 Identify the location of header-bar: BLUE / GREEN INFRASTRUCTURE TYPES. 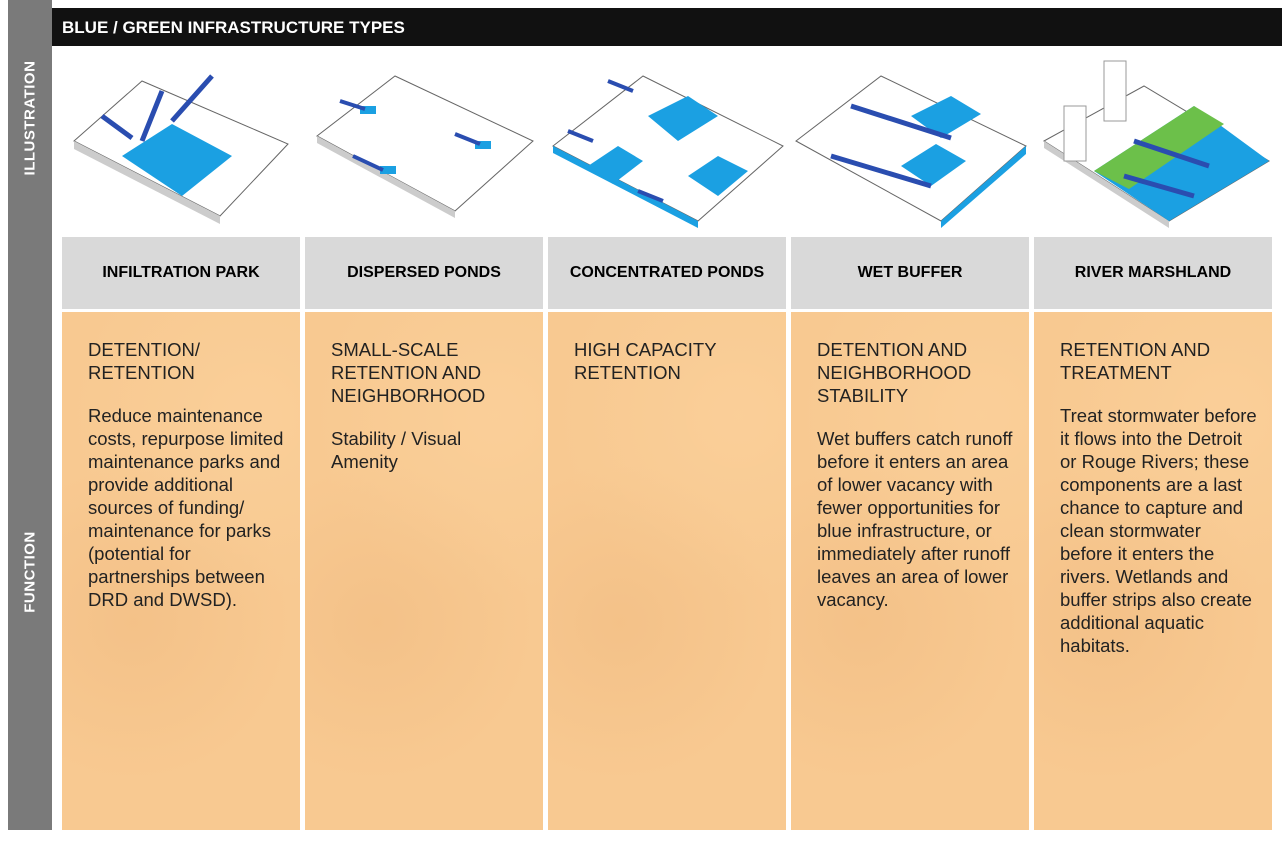
(667, 27).